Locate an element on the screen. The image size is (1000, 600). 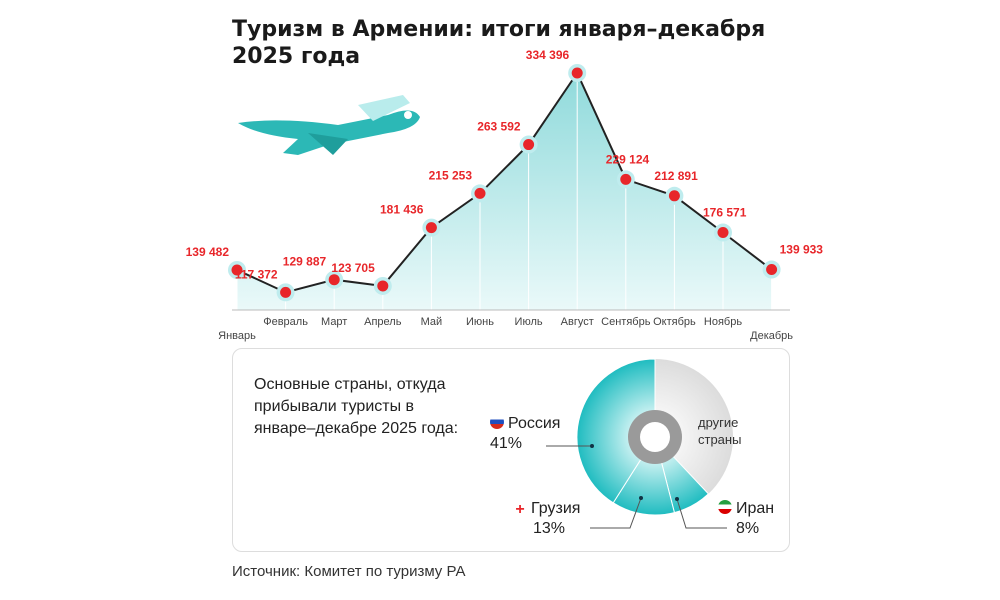
data-label: 129 887 is located at coordinates (305, 262).